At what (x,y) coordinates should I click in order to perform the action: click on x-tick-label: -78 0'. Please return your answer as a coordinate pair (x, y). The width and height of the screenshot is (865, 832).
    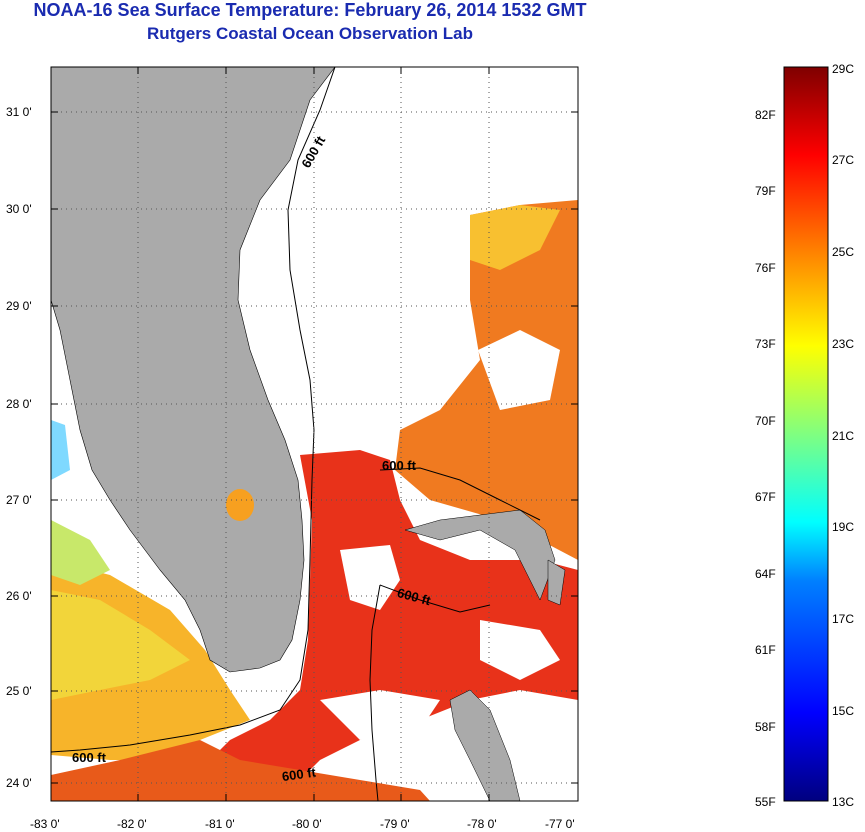
    Looking at the image, I should click on (482, 824).